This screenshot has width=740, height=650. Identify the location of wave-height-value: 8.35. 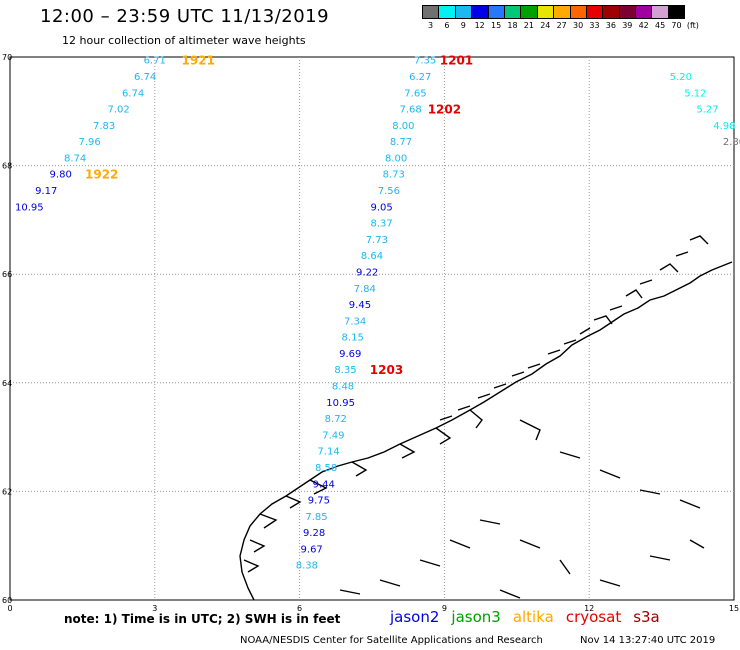
(345, 370).